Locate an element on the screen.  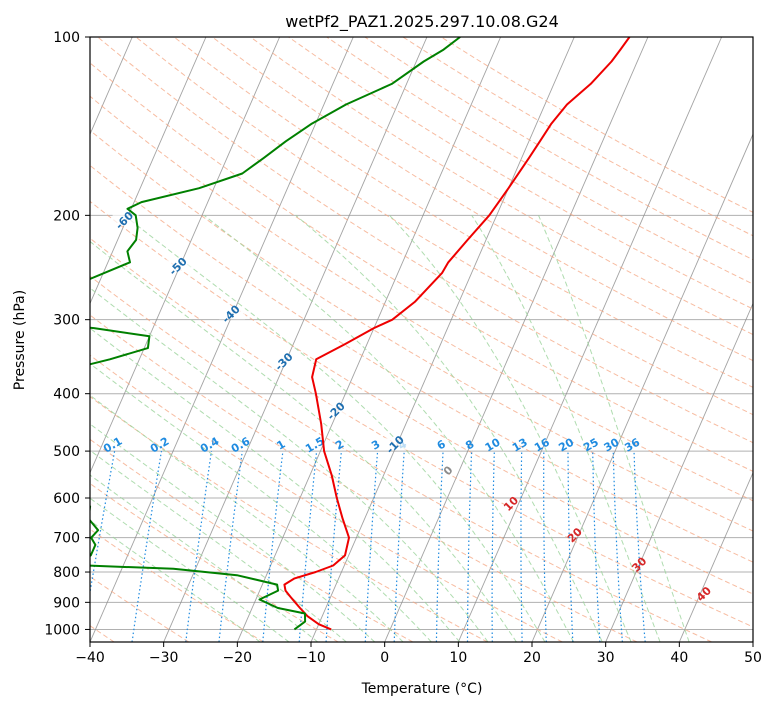
x-axis-label: Temperature (°C) is located at coordinates (422, 689).